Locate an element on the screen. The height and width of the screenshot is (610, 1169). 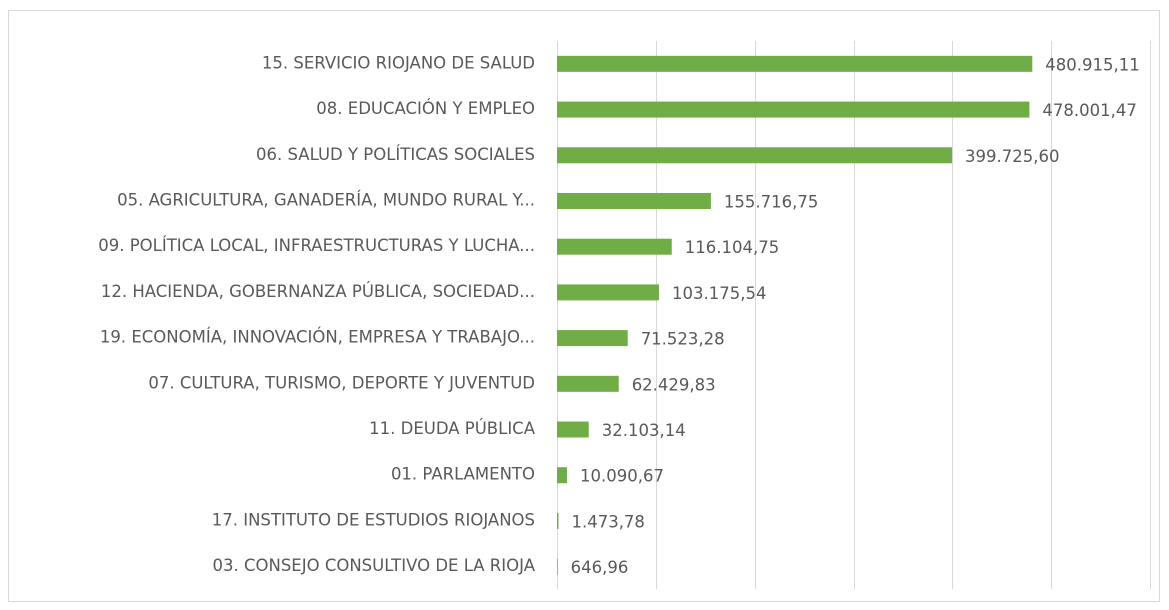
data-label: 155.716,75 is located at coordinates (771, 201).